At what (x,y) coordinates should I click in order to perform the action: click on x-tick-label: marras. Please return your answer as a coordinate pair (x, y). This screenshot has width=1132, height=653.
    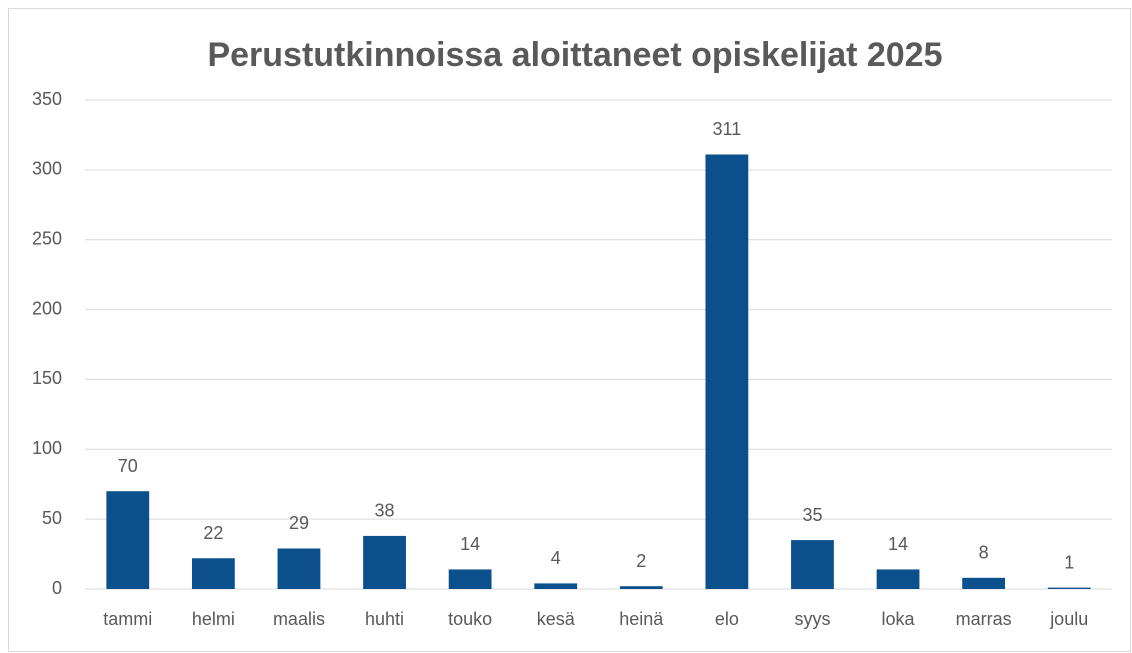
    Looking at the image, I should click on (984, 619).